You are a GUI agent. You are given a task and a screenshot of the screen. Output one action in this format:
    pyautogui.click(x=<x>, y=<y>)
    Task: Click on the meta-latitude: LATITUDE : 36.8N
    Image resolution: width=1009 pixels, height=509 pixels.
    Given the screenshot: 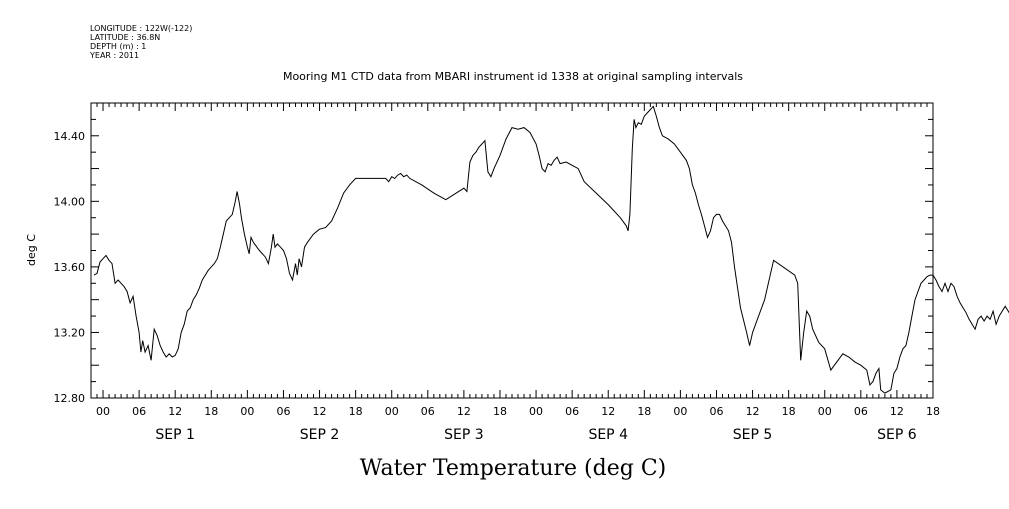 What is the action you would take?
    pyautogui.click(x=125, y=37)
    